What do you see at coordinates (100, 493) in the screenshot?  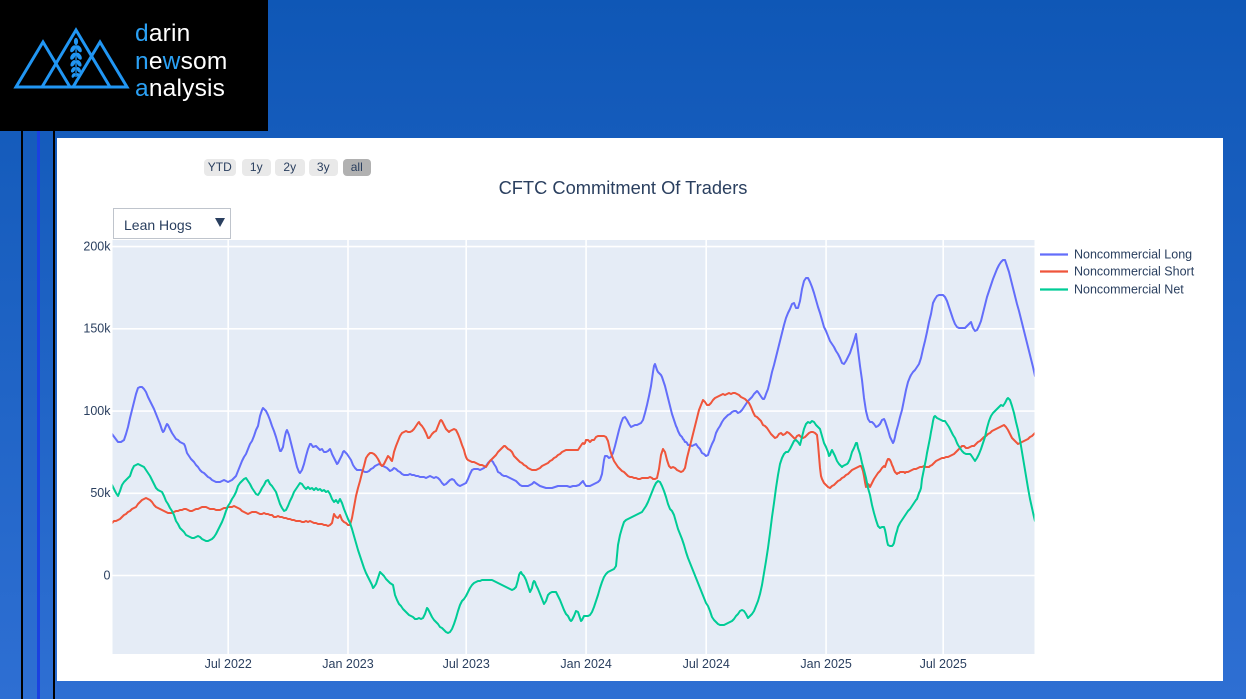 I see `svg-text: 50k` at bounding box center [100, 493].